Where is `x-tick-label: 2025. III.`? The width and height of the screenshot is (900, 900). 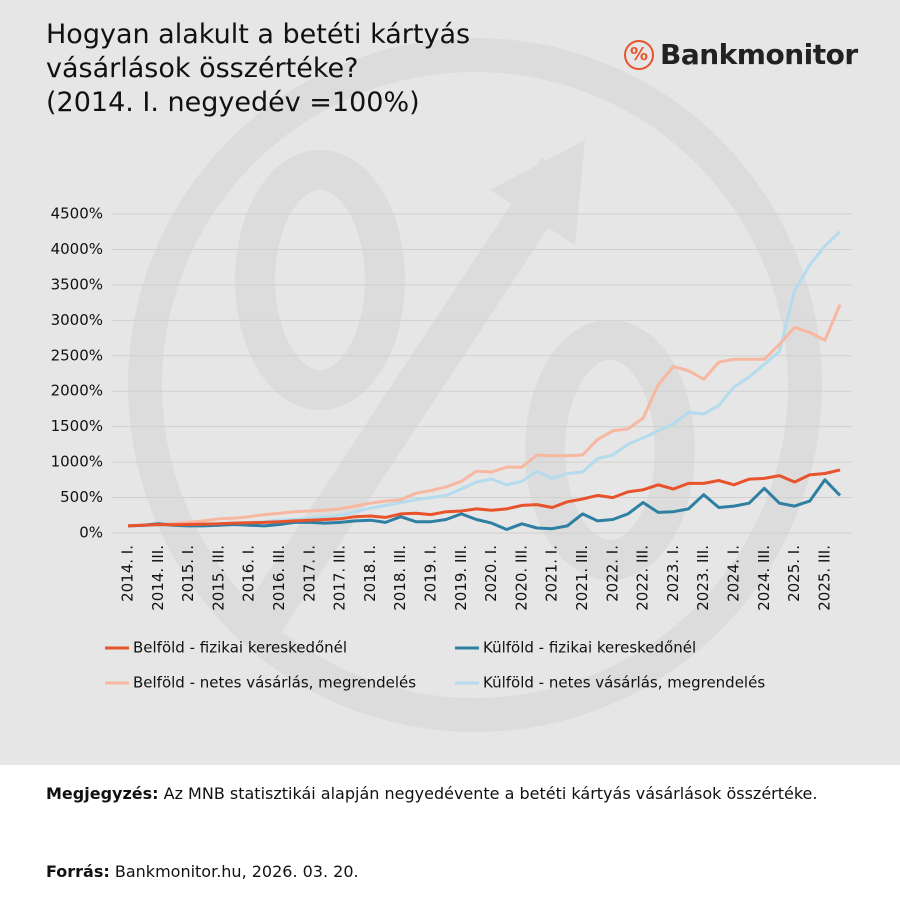
x-tick-label: 2025. III. is located at coordinates (824, 578).